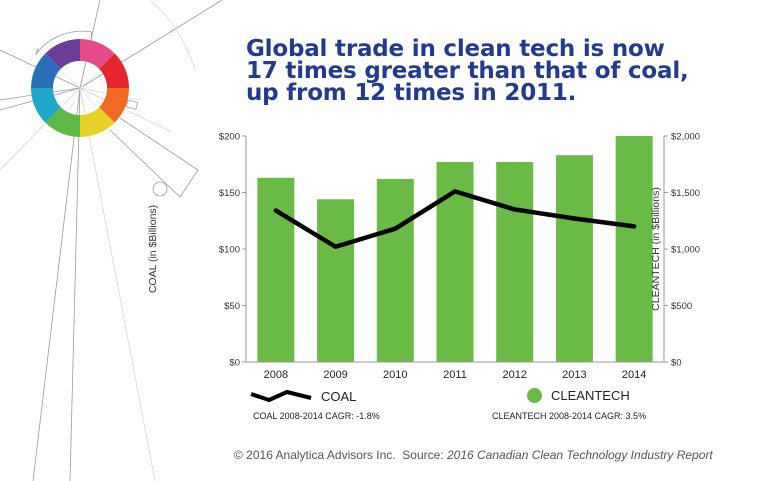  I want to click on y-left-tick-label: $200, so click(229, 137).